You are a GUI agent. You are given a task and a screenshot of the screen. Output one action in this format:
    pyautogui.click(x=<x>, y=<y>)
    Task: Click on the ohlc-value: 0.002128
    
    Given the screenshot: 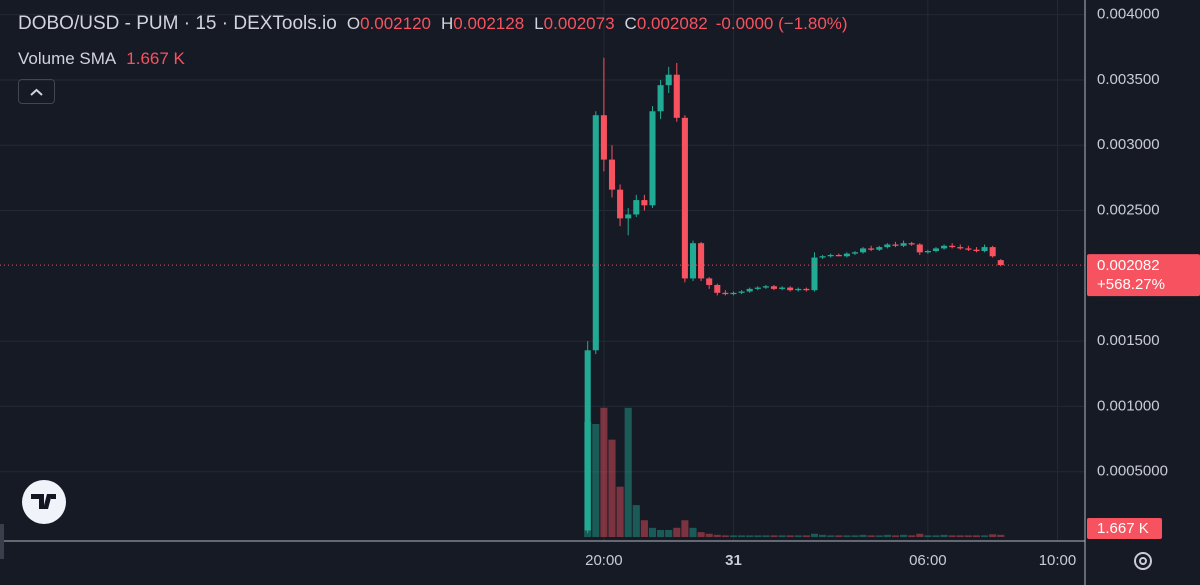 What is the action you would take?
    pyautogui.click(x=489, y=23)
    